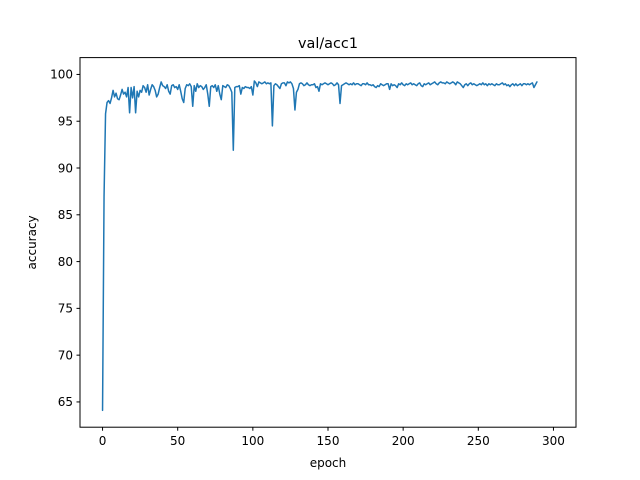 This screenshot has width=640, height=480. What do you see at coordinates (103, 441) in the screenshot?
I see `x-tick-label: 0` at bounding box center [103, 441].